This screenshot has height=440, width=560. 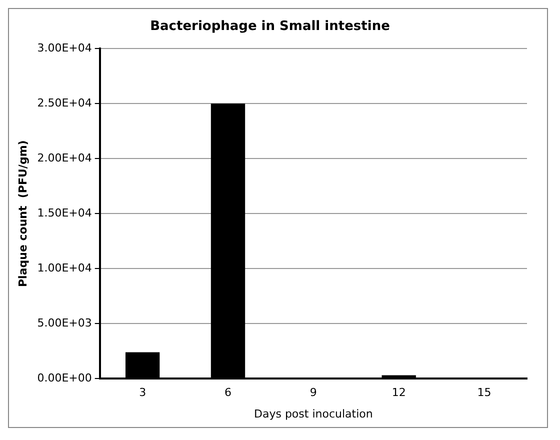 I want to click on x-axis-title: Days post inoculation, so click(x=313, y=413).